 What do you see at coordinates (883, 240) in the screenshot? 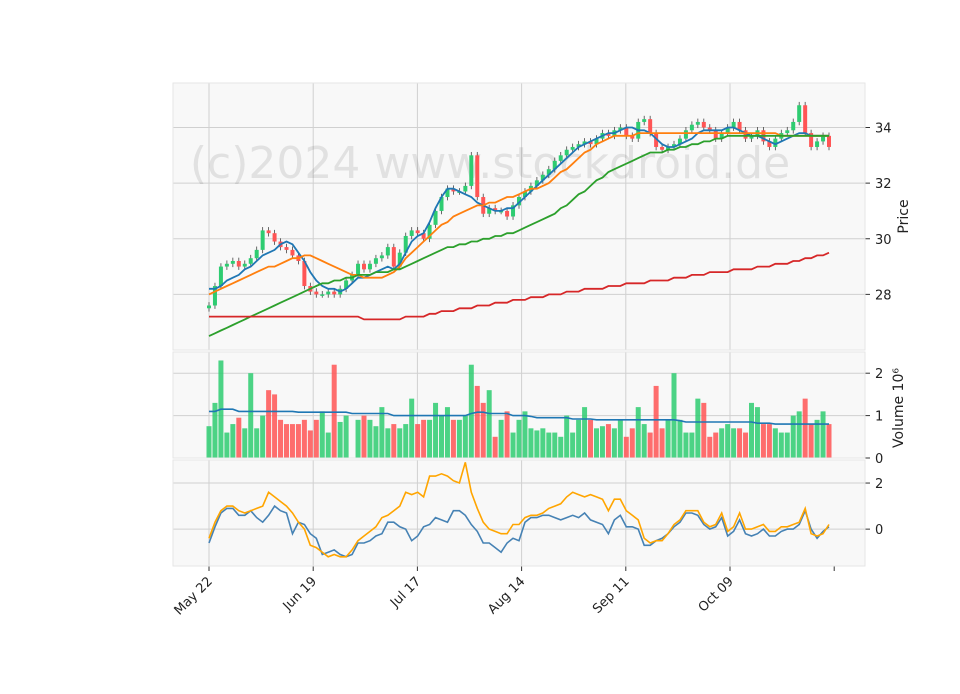
I see `y-tick-label: 30` at bounding box center [883, 240].